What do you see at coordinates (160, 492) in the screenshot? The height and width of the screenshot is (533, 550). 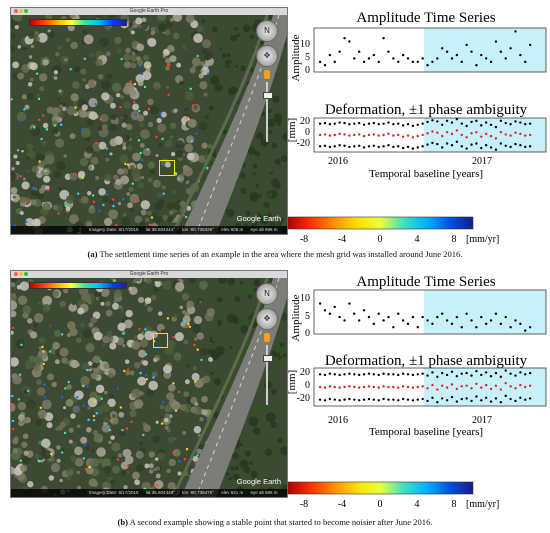 I see `latitude-readout: lat 36.604348°` at bounding box center [160, 492].